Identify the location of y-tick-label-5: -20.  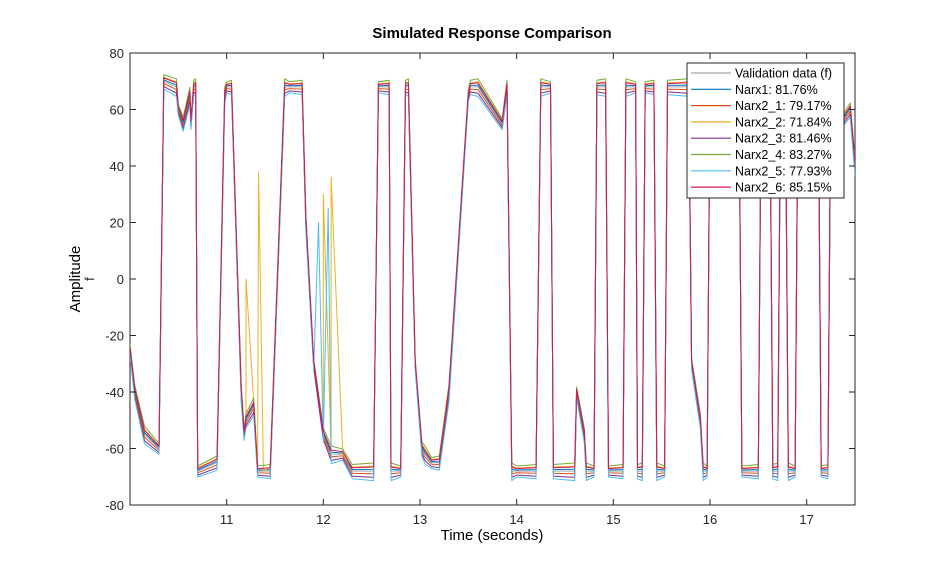
(114, 336).